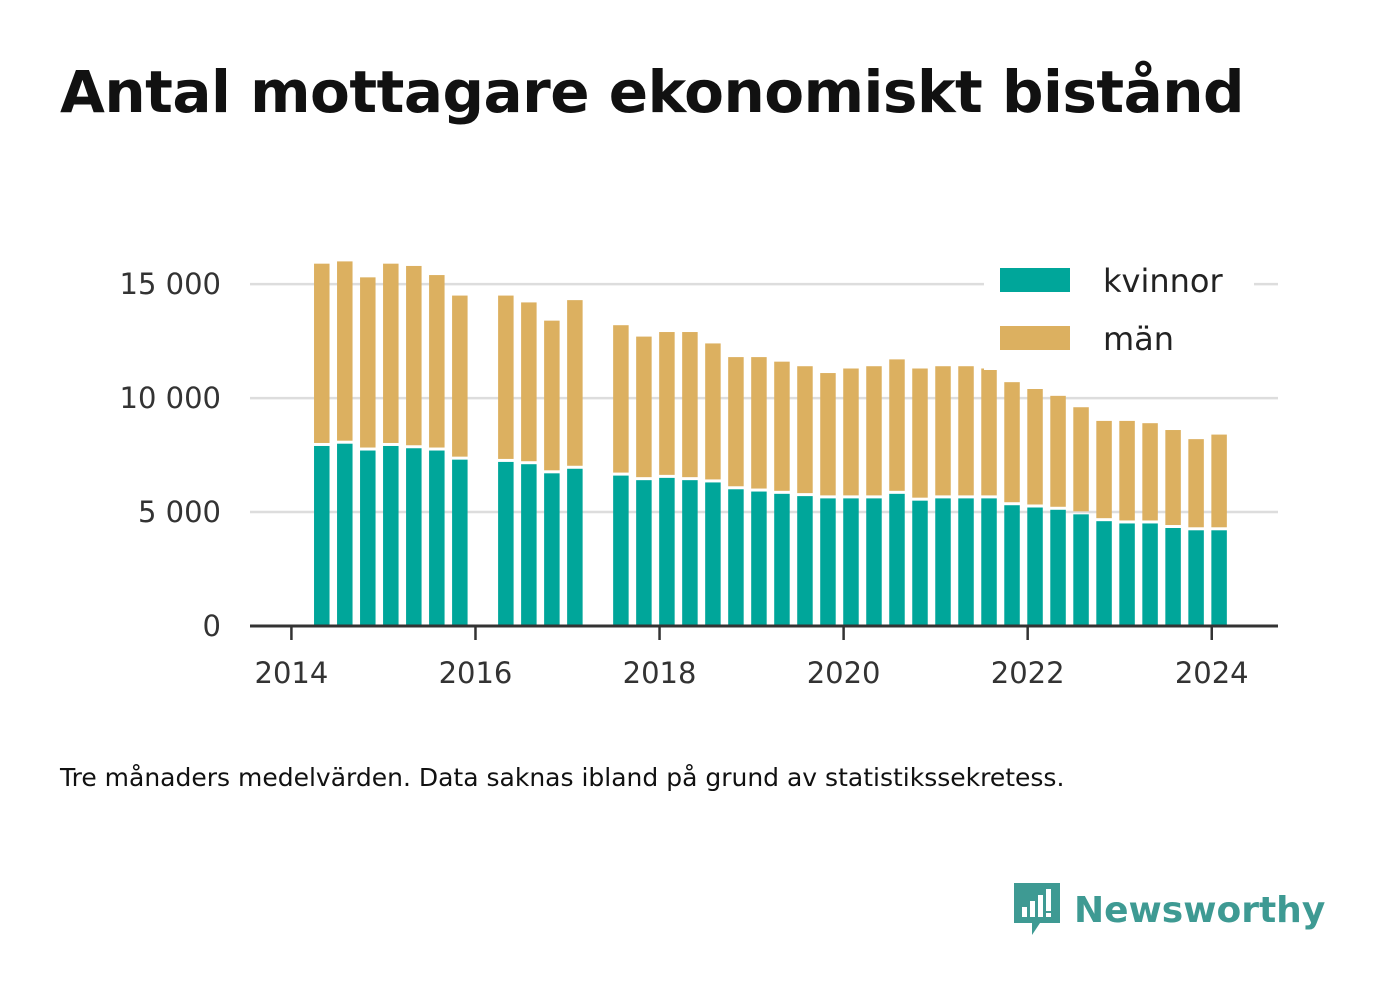 The height and width of the screenshot is (999, 1382). I want to click on brand-name: Newsworthy, so click(1200, 910).